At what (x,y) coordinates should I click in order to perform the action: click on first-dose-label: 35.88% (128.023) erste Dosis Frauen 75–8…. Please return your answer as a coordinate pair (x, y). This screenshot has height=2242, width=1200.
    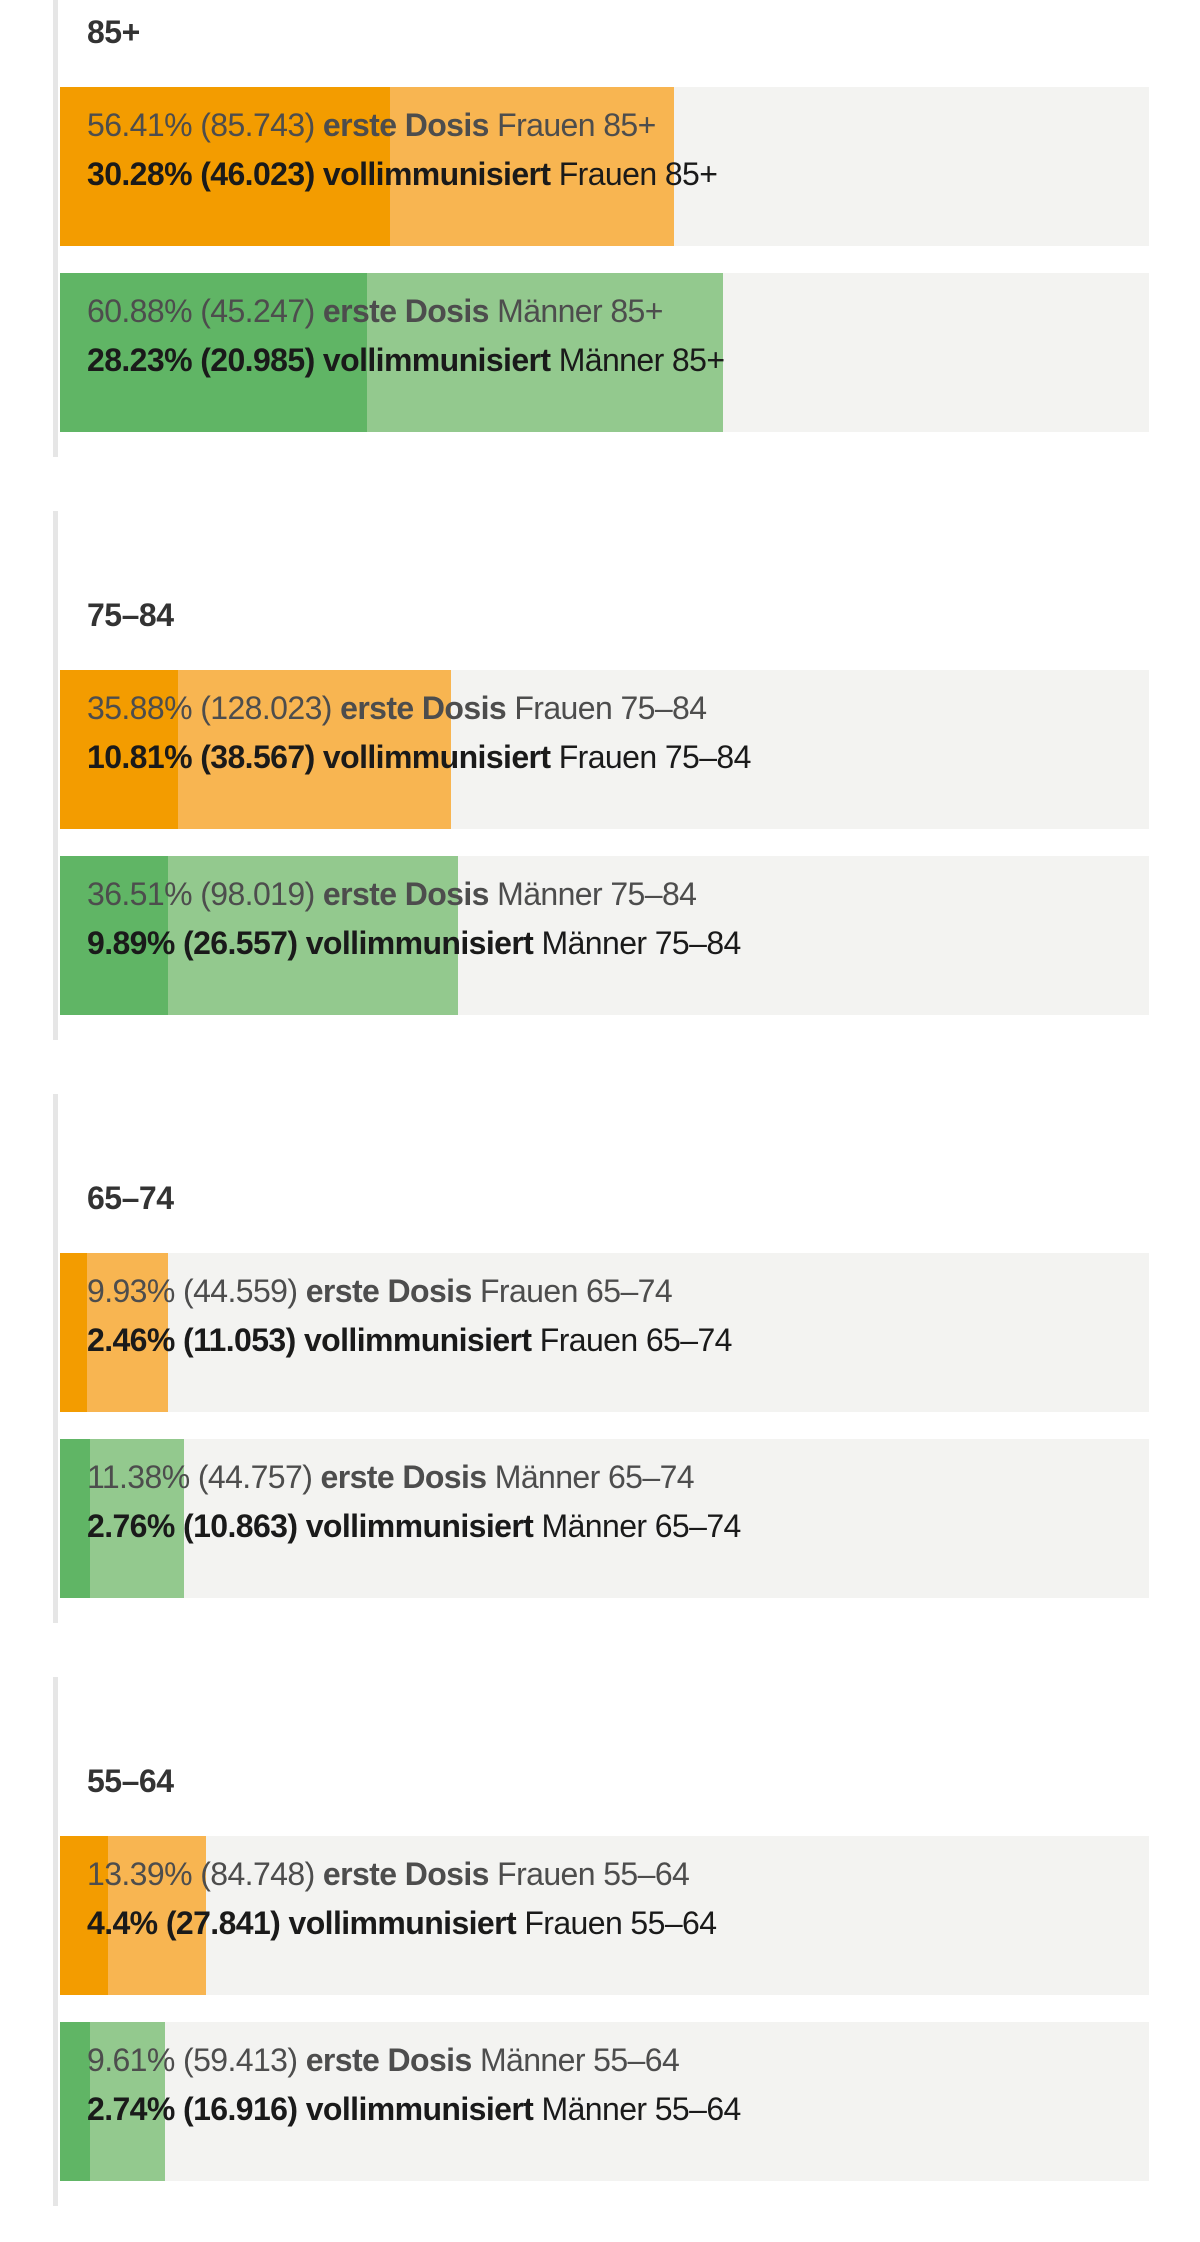
    Looking at the image, I should click on (397, 708).